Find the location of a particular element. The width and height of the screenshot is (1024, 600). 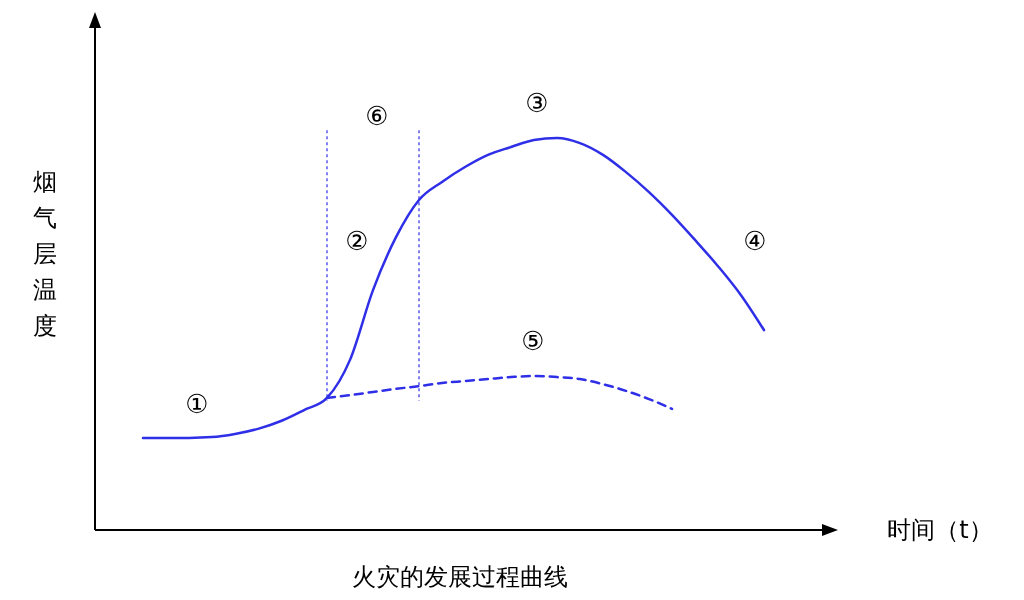

text: ③ is located at coordinates (537, 102).